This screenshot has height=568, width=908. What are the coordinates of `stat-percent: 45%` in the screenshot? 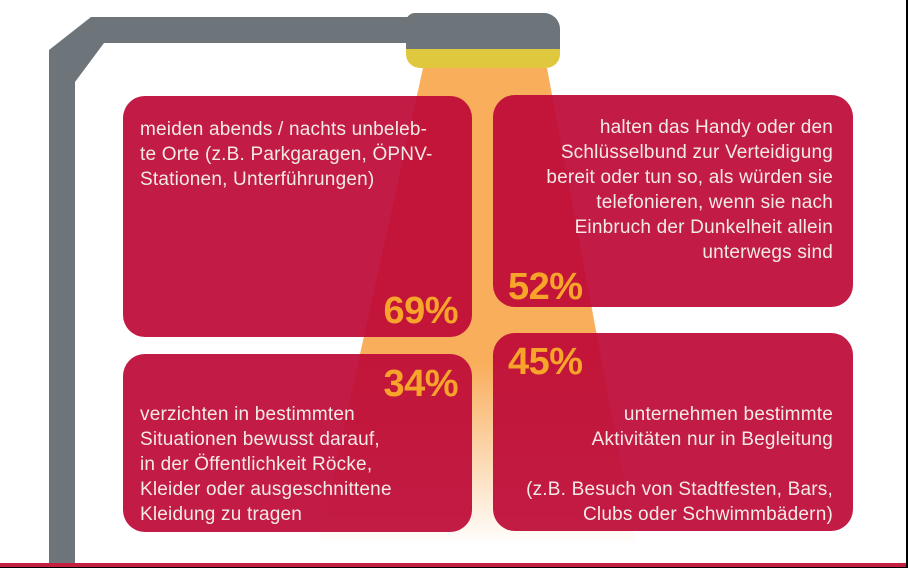 It's located at (545, 362).